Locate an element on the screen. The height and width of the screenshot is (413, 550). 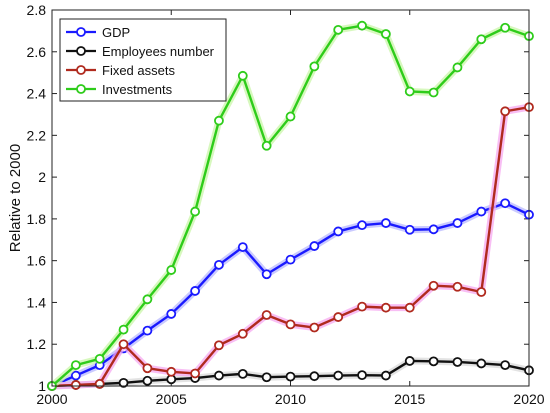
series-employees-number is located at coordinates (290, 373).